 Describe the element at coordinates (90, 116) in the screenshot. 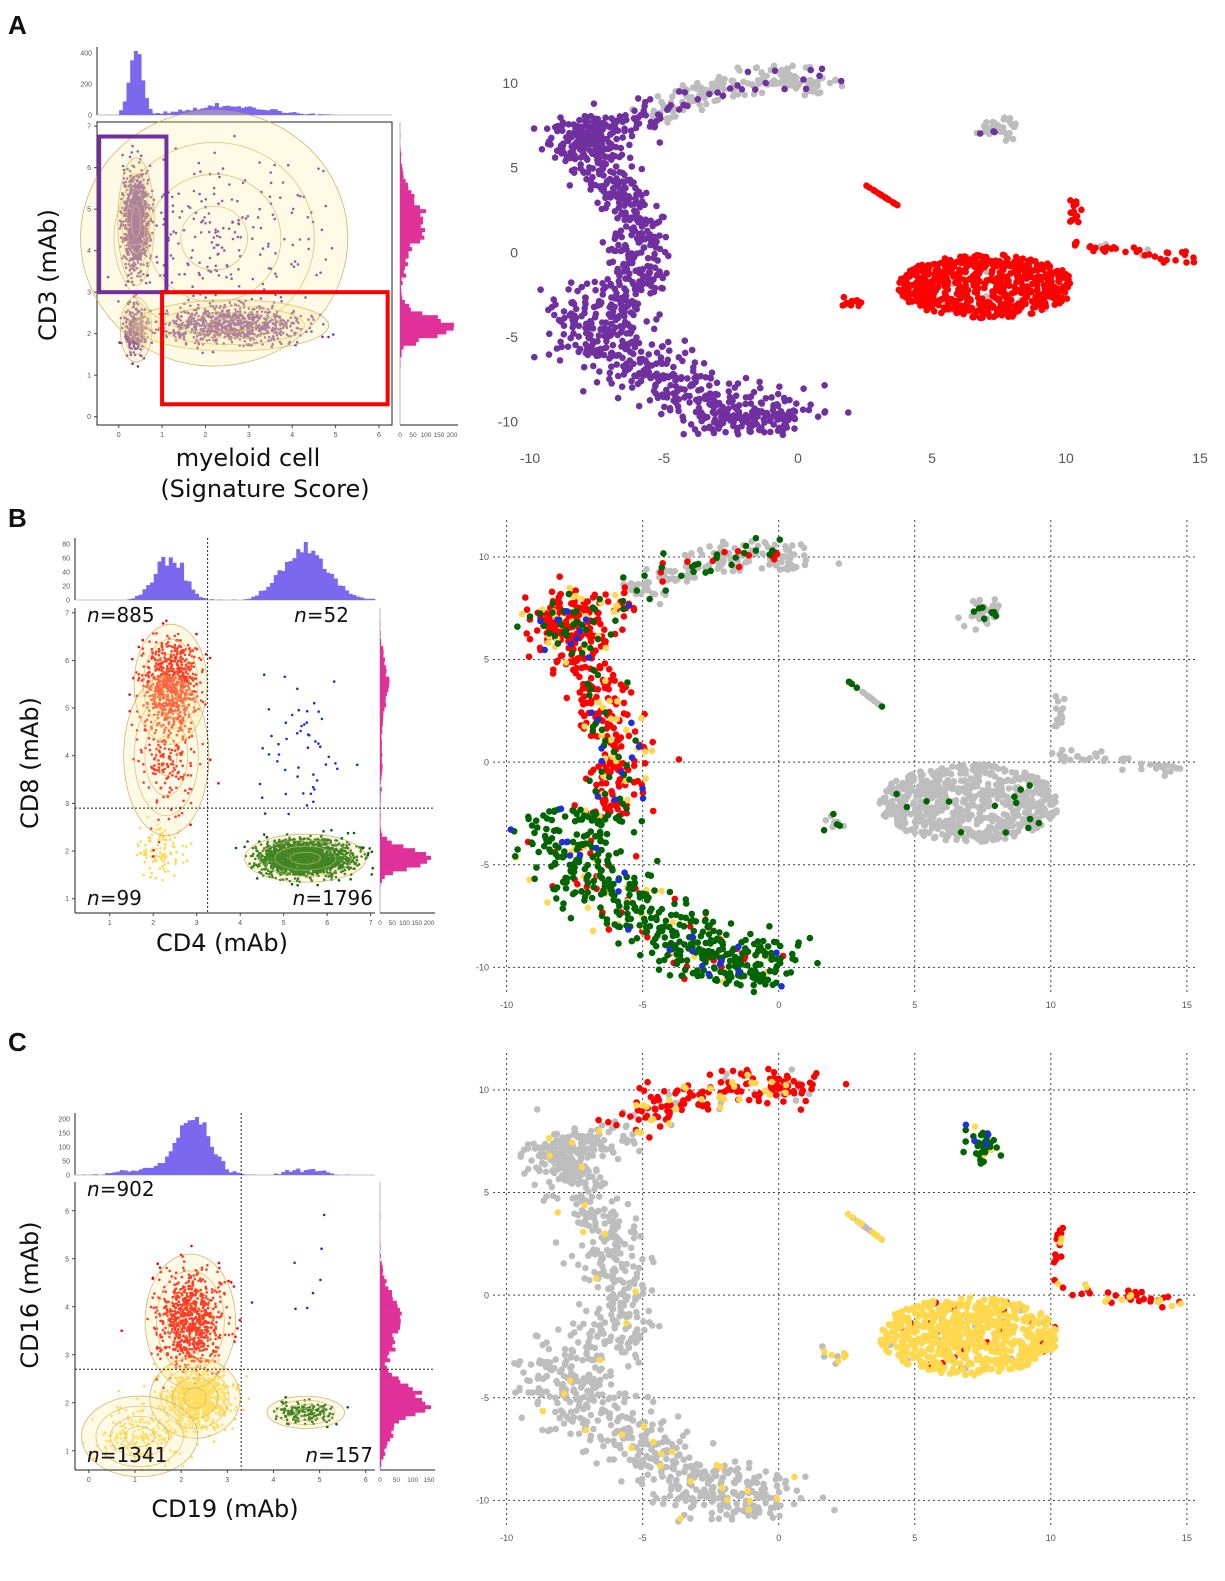

I see `histogram-tick-label: 0` at that location.